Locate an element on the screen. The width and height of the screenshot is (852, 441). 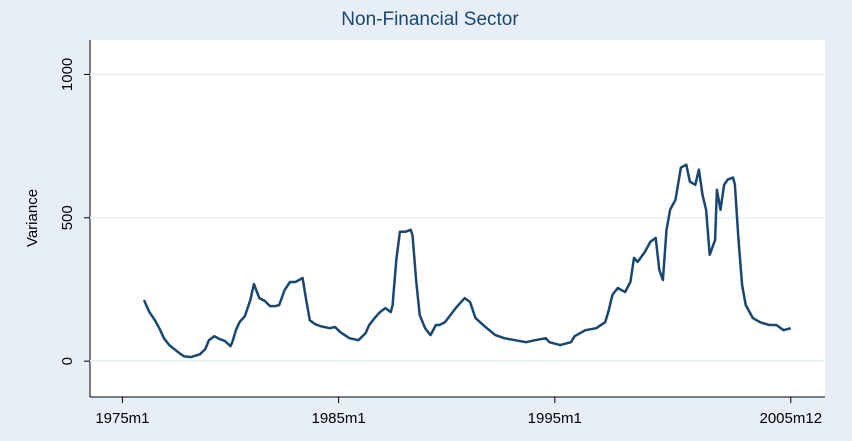
y-tick-label: 500 is located at coordinates (67, 217).